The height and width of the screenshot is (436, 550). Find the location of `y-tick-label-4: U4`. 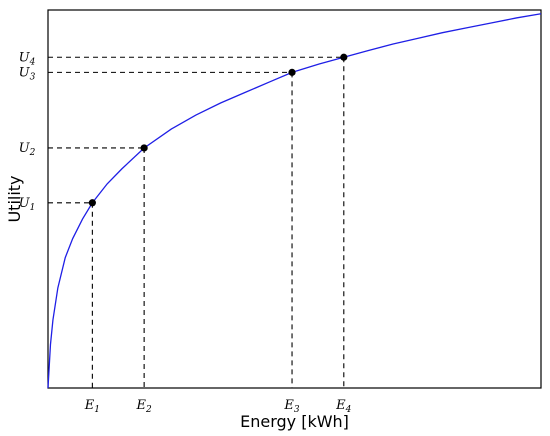

y-tick-label-4: U4 is located at coordinates (27, 58).